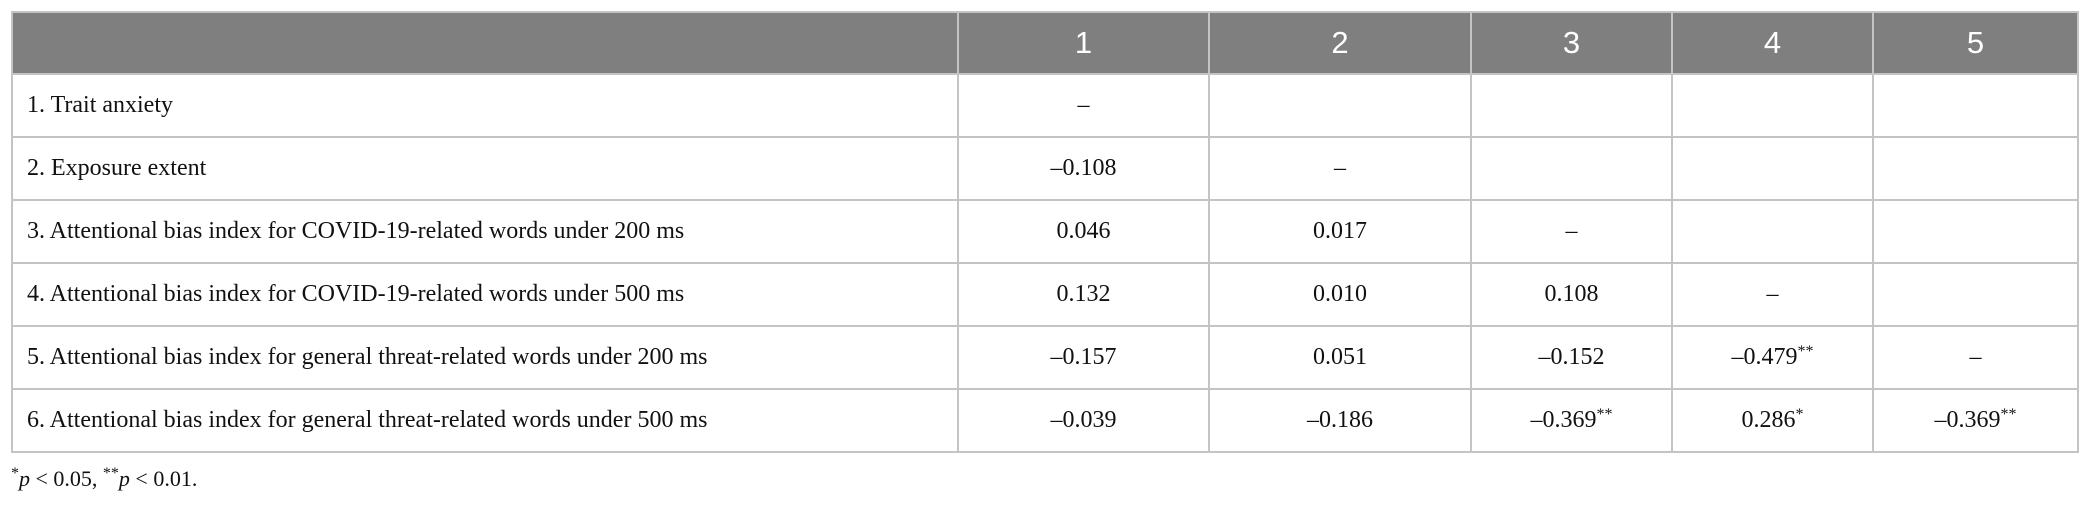 This screenshot has width=2089, height=506. I want to click on table-cell: 0.108, so click(1571, 294).